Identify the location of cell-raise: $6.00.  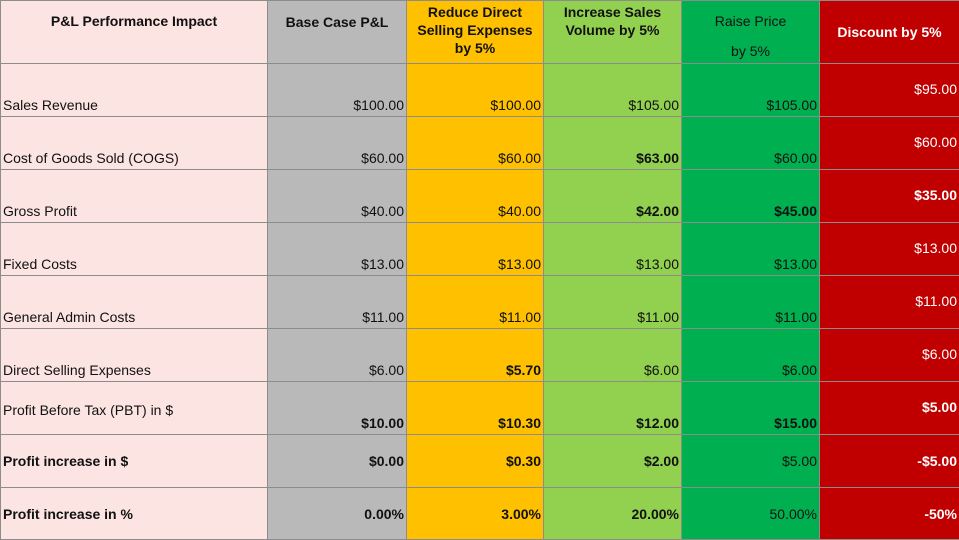
(751, 355).